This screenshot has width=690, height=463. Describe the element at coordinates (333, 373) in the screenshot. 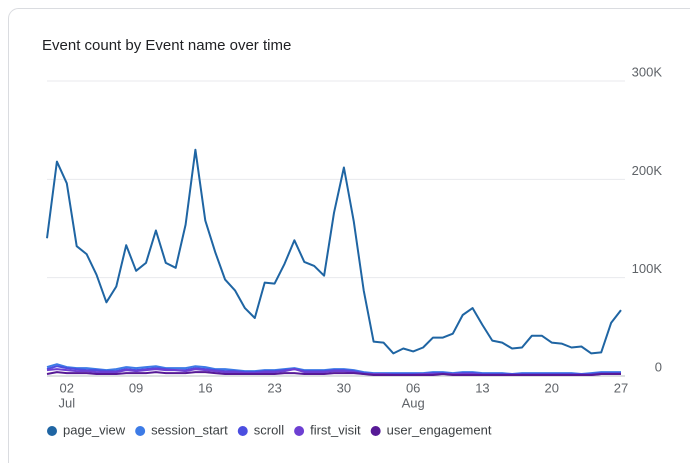

I see `series-line` at that location.